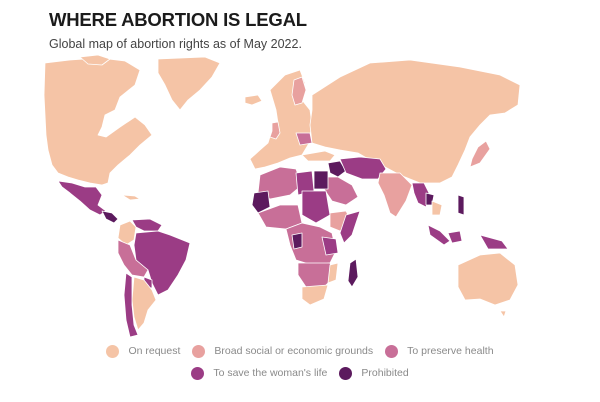  I want to click on legend-label: Broad social or economic grounds, so click(294, 351).